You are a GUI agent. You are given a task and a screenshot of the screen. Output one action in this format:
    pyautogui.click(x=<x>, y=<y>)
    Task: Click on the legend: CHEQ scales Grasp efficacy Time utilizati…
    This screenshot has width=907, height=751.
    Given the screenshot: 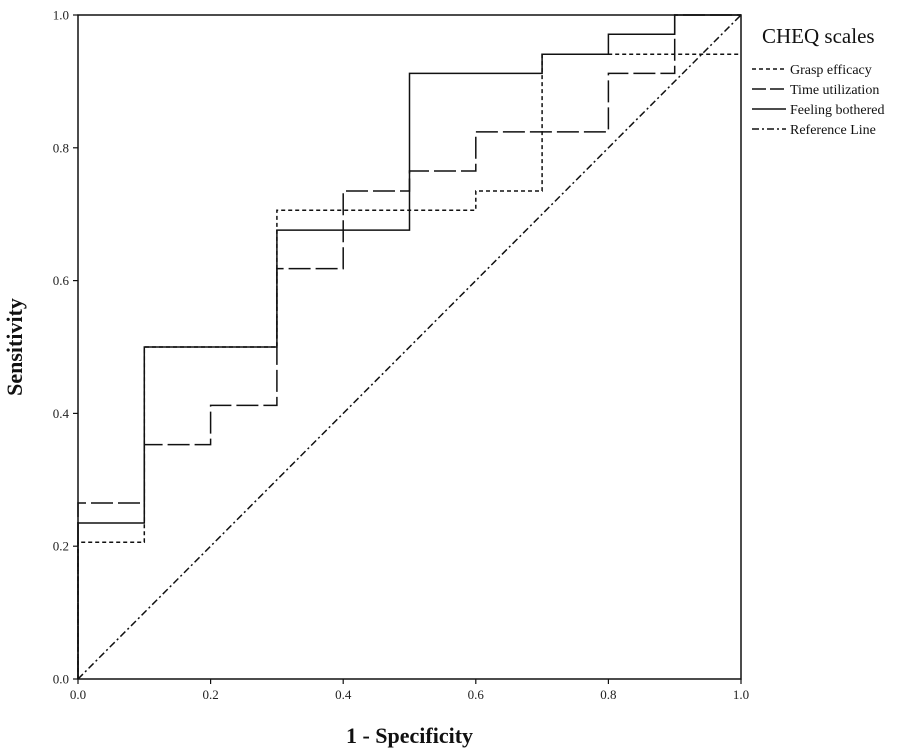 What is the action you would take?
    pyautogui.click(x=818, y=81)
    